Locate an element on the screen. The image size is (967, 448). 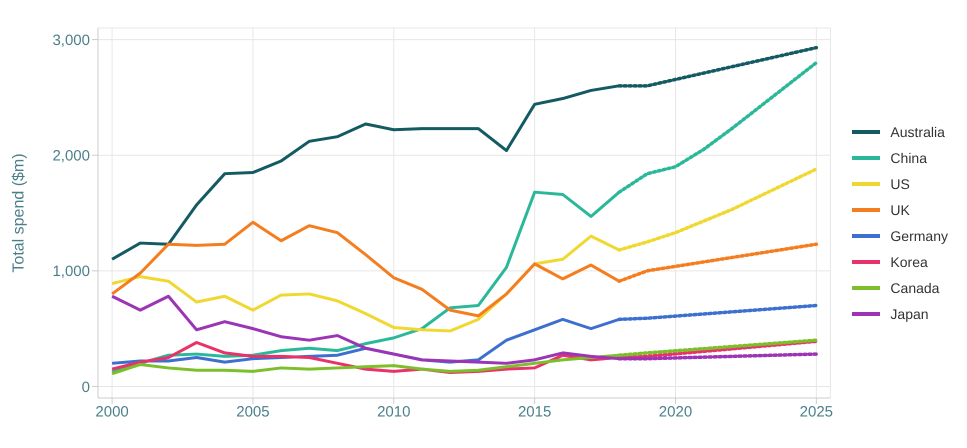
legend-label: Japan is located at coordinates (909, 314).